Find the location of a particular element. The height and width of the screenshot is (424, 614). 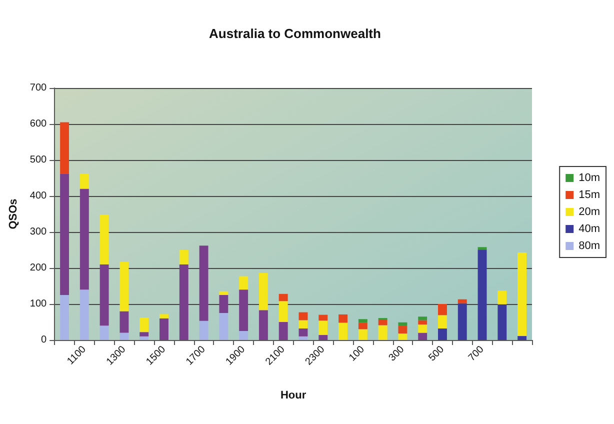

x-axis-title: Hour is located at coordinates (293, 396).